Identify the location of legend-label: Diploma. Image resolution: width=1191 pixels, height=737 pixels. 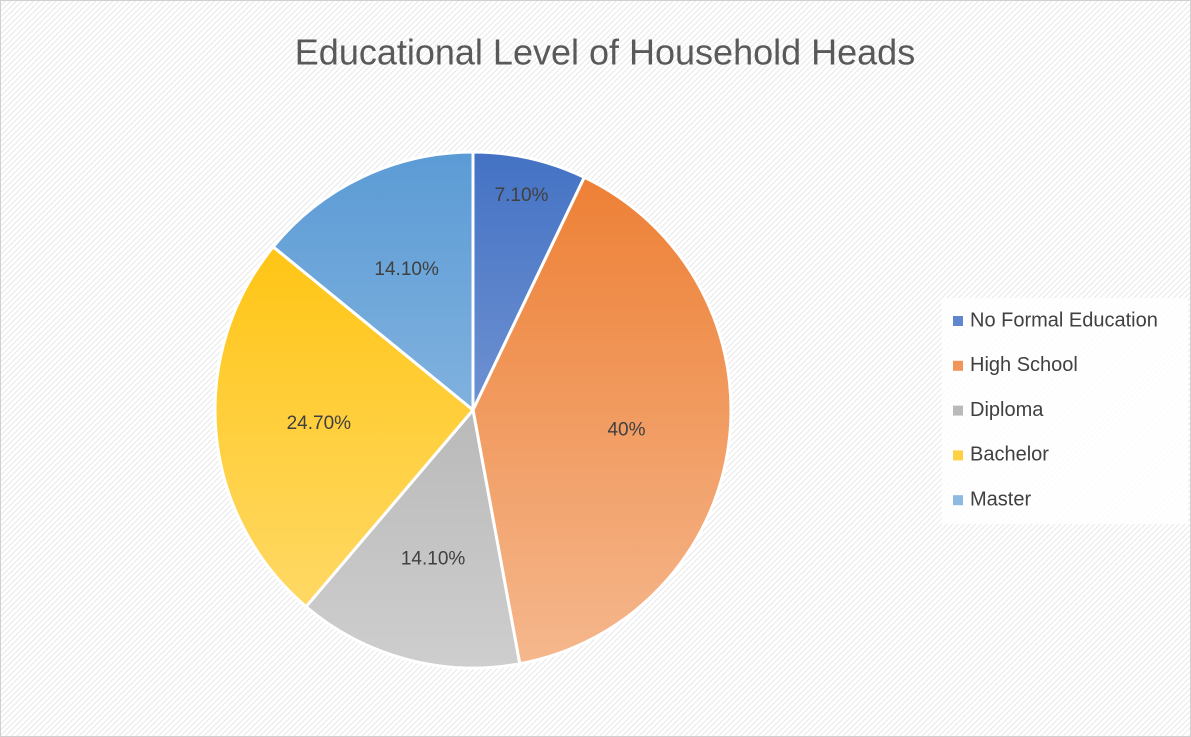
(1007, 410).